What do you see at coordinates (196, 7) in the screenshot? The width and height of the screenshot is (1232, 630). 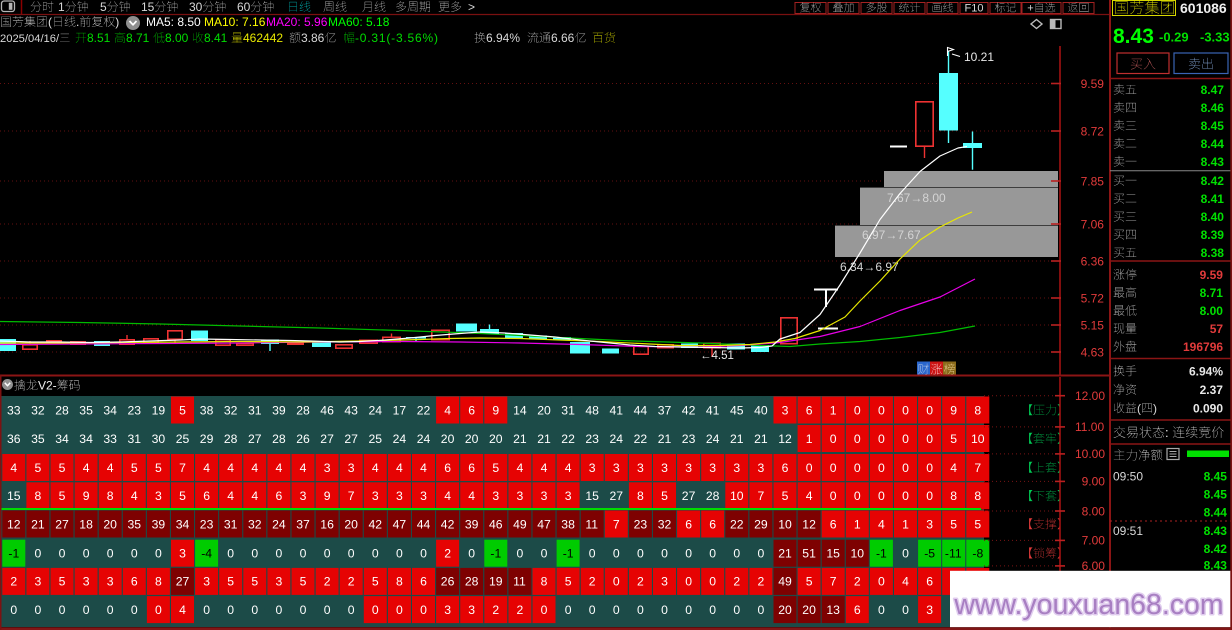 I see `svg-text: 30` at bounding box center [196, 7].